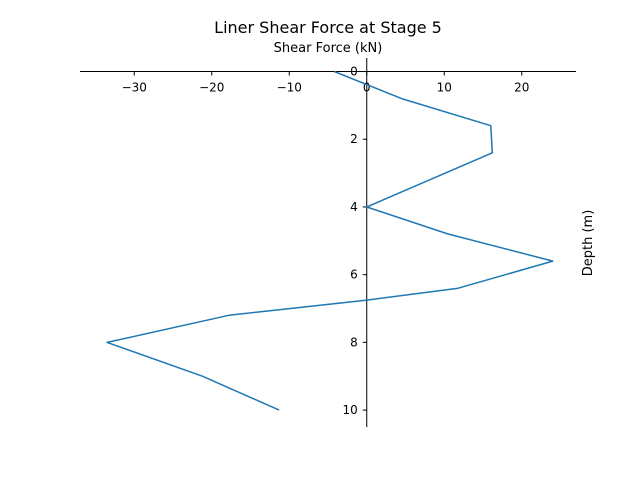  What do you see at coordinates (367, 88) in the screenshot?
I see `x-tick-label: 0` at bounding box center [367, 88].